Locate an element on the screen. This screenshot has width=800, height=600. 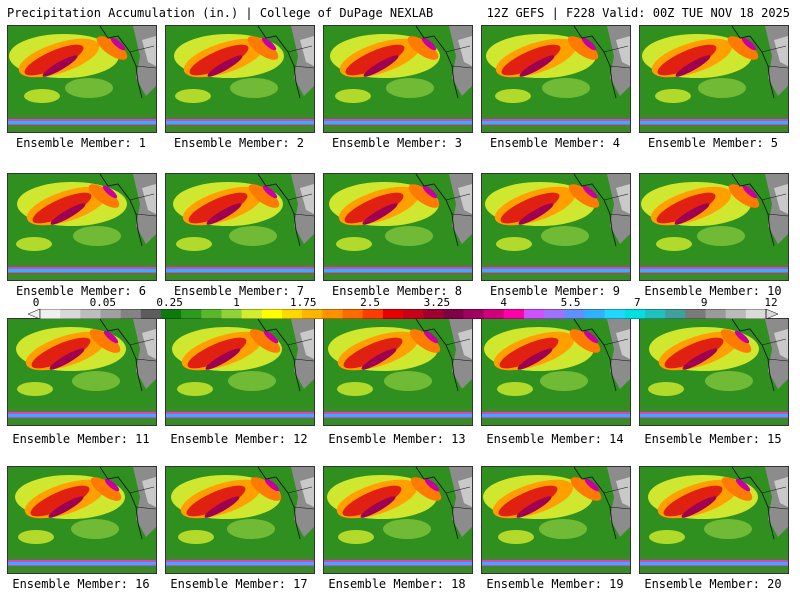
colorbar-left-arrow is located at coordinates (34, 314).